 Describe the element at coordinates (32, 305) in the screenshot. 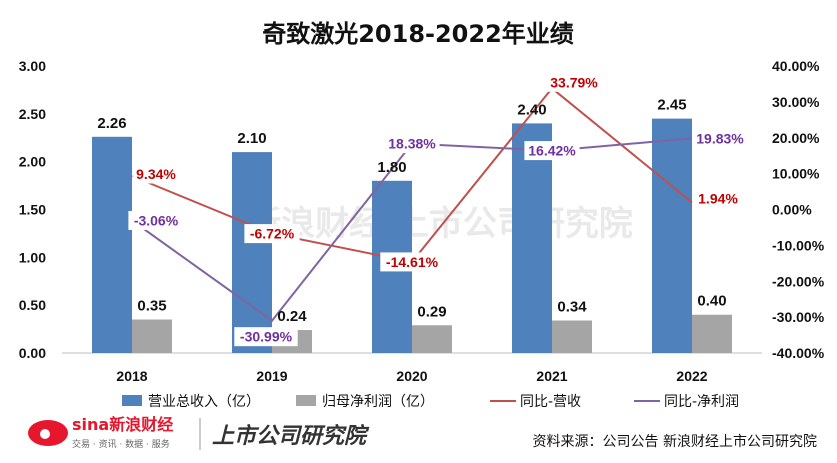

I see `left-tick-label: 0.50` at that location.